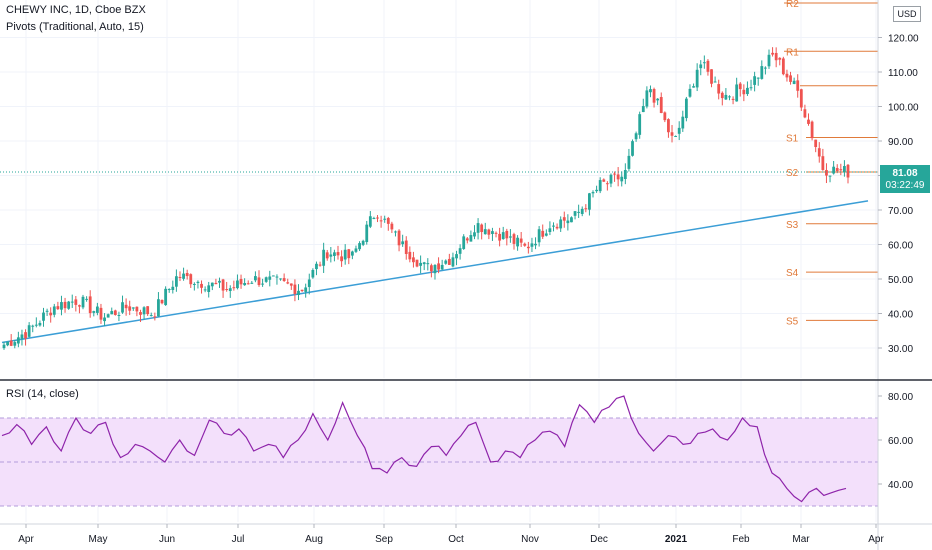 The width and height of the screenshot is (932, 550). I want to click on last-price-tag: 81.08 03:22:49, so click(905, 179).